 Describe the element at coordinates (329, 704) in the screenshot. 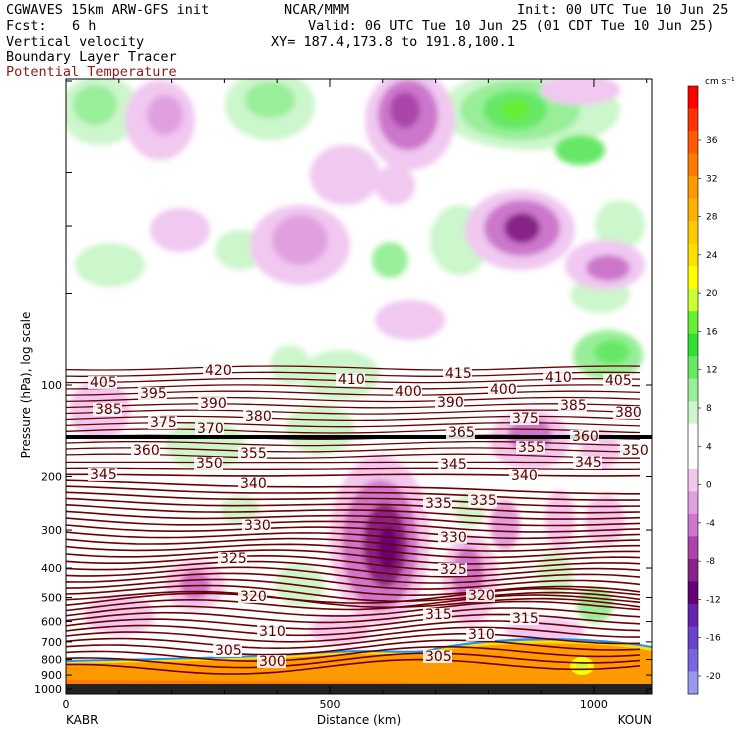

I see `x-tick-label: 500` at that location.